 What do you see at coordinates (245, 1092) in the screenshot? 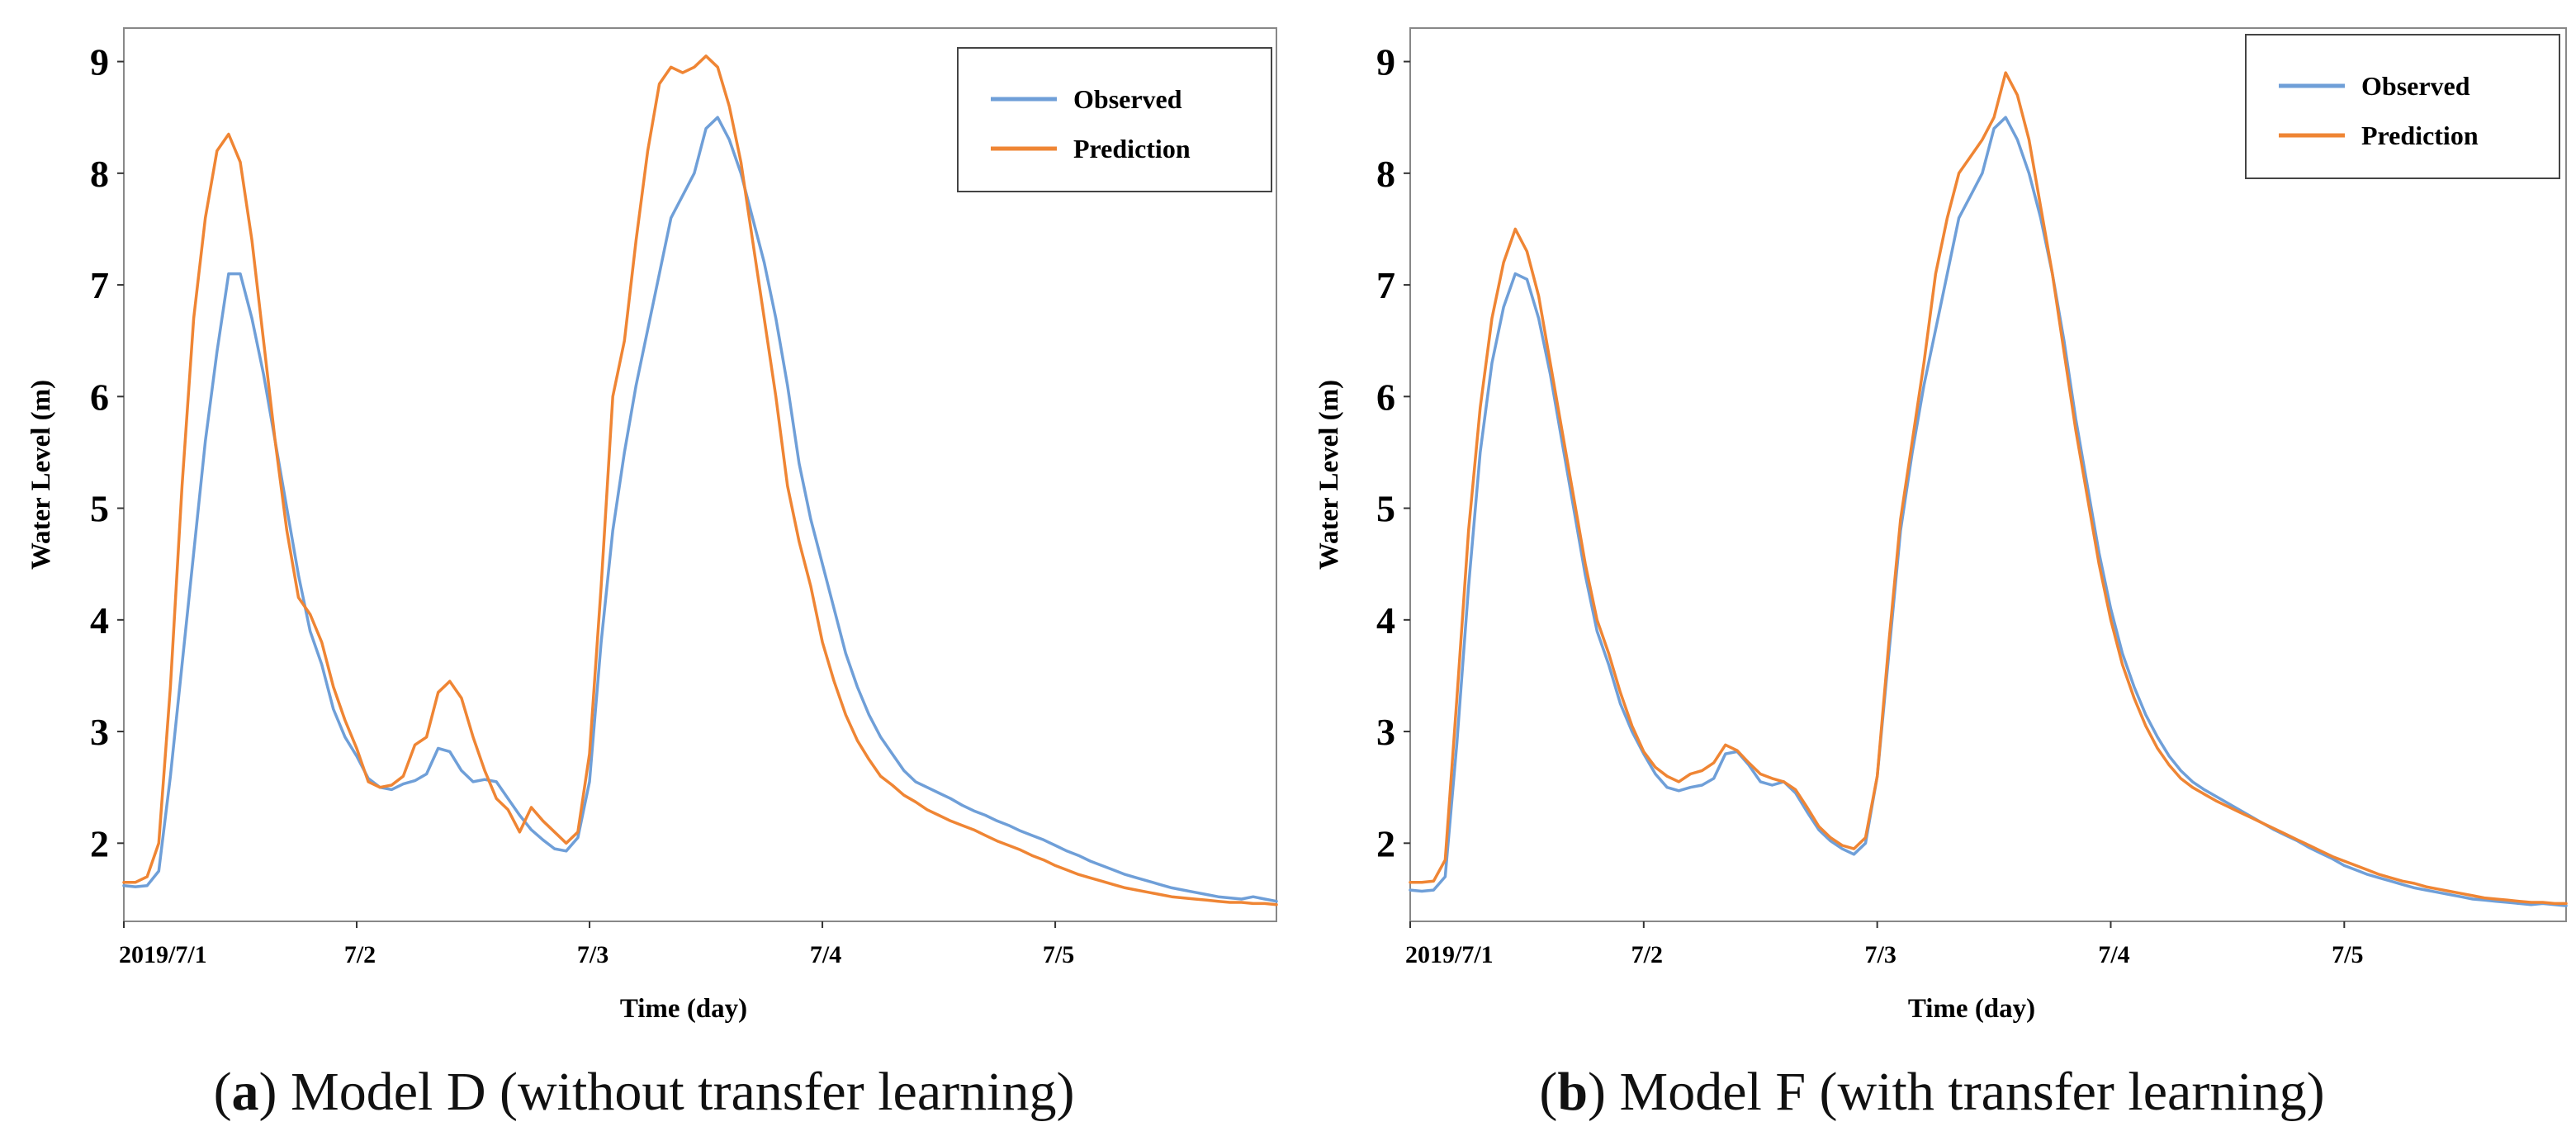
I see `caption-a-letter: a` at bounding box center [245, 1092].